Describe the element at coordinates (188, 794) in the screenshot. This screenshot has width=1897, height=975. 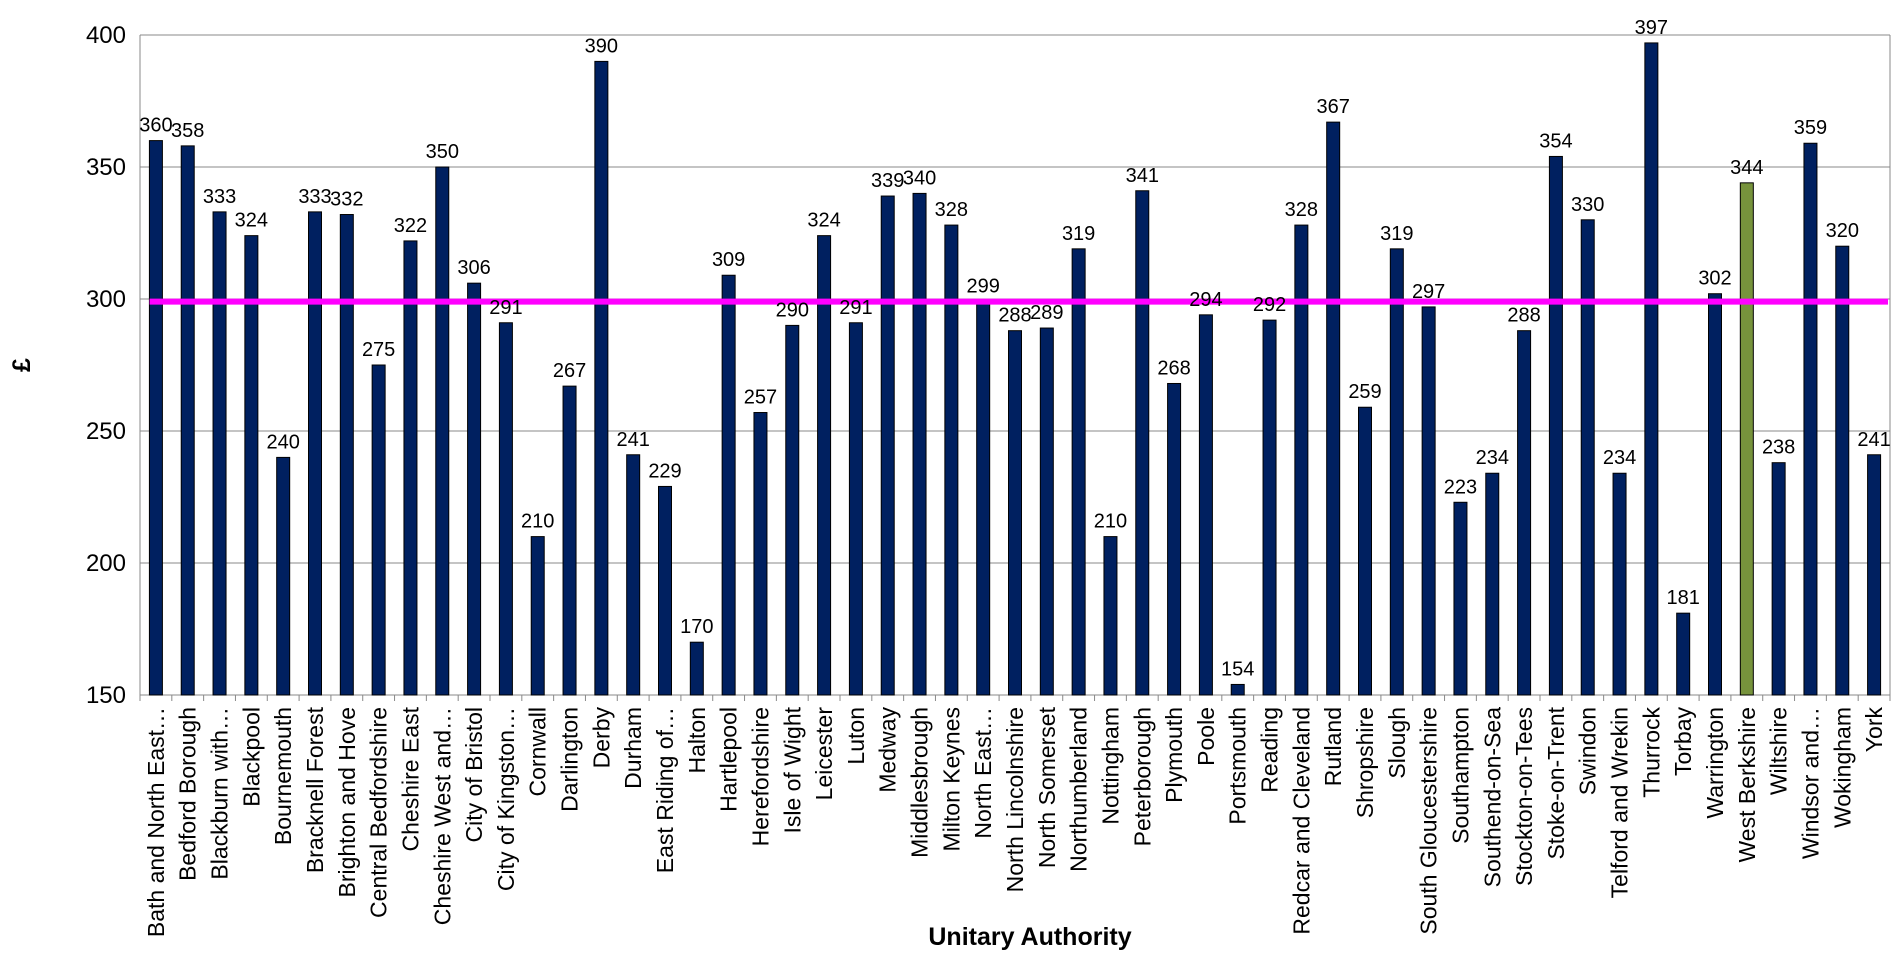
I see `x-tick-label: Bedford Borough` at that location.